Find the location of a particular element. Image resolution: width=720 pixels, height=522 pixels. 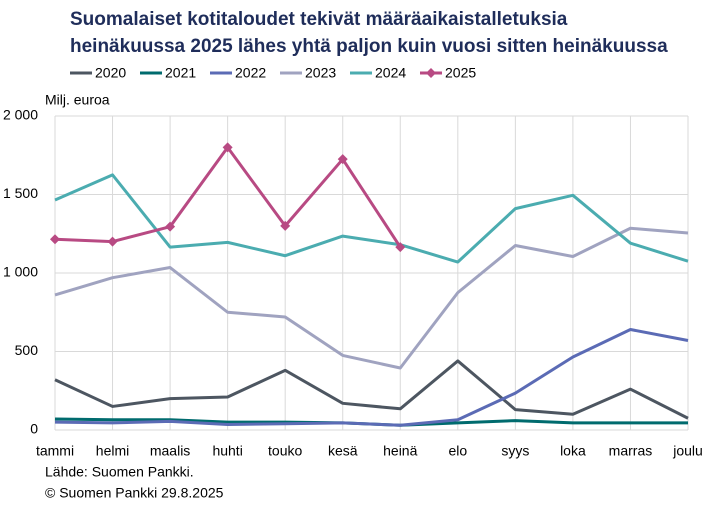

legend-label: 2022 is located at coordinates (250, 73).